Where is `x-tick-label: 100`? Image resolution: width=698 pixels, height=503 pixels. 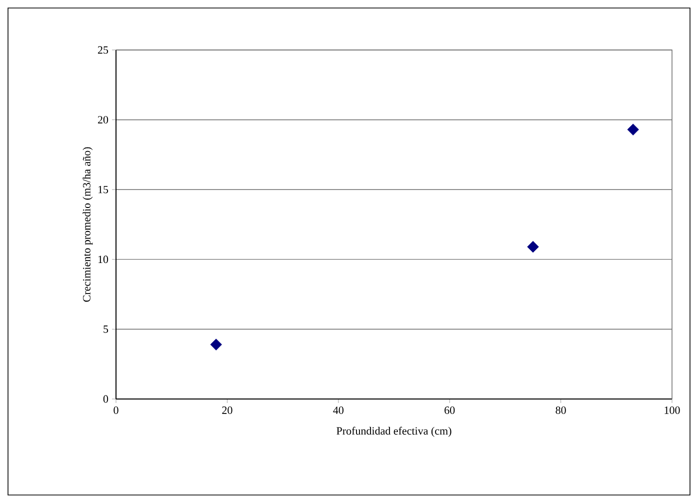 x-tick-label: 100 is located at coordinates (672, 410).